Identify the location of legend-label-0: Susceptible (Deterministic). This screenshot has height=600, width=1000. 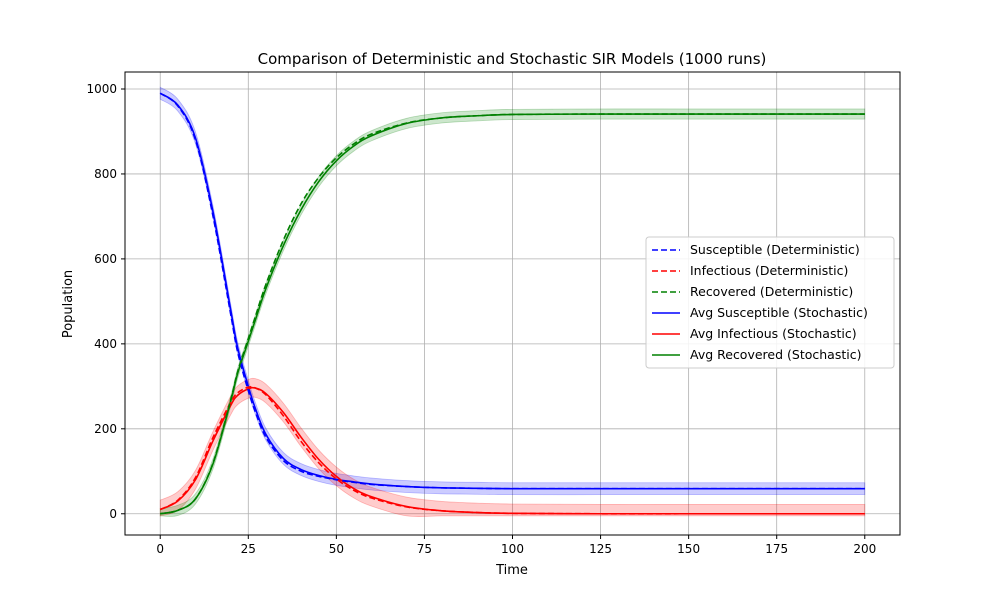
(775, 249).